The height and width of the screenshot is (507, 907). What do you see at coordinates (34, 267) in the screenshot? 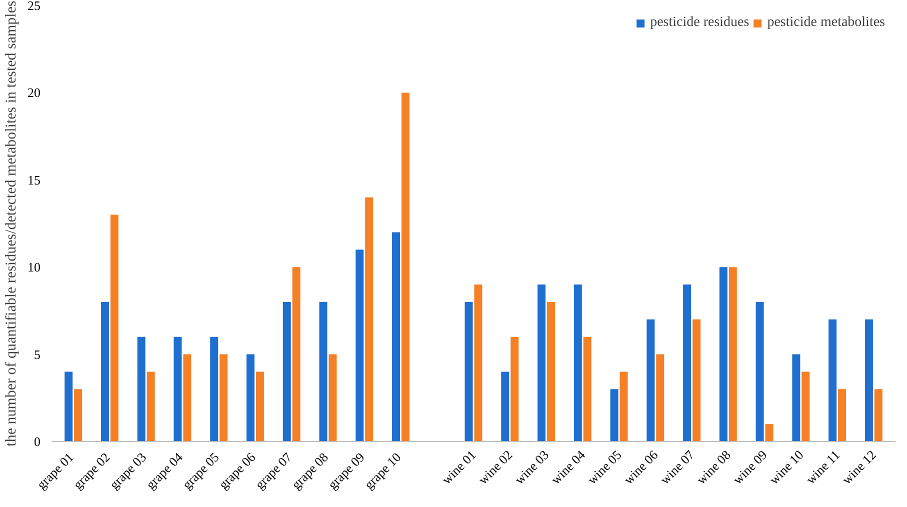
I see `y-tick-label: 10` at bounding box center [34, 267].